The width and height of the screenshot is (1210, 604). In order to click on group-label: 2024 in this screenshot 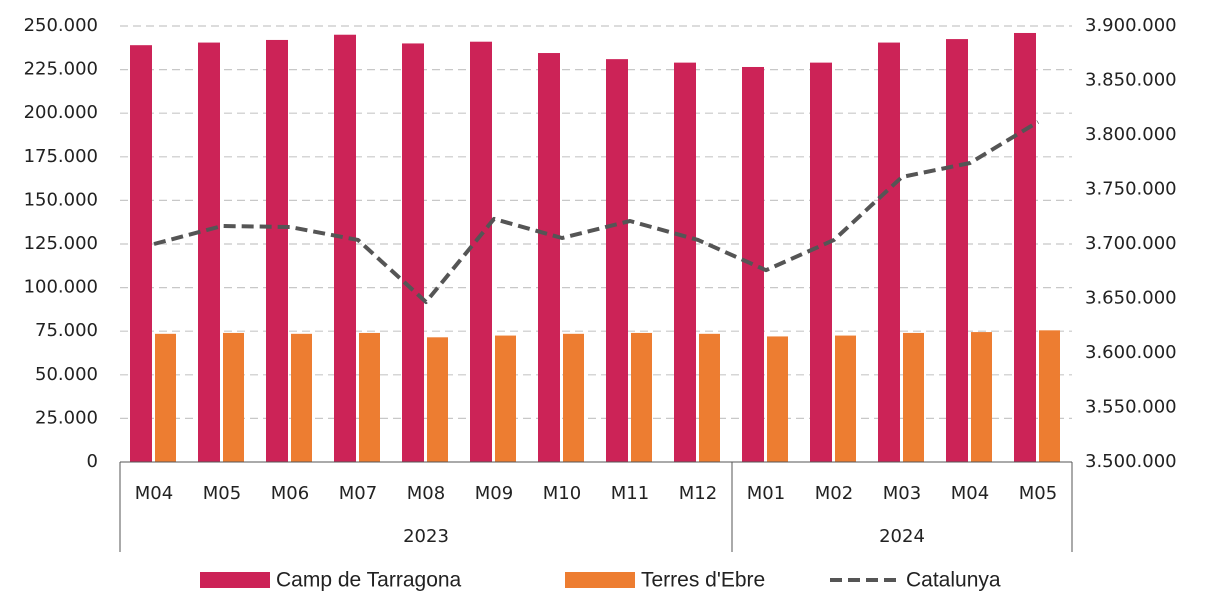, I will do `click(902, 536)`.